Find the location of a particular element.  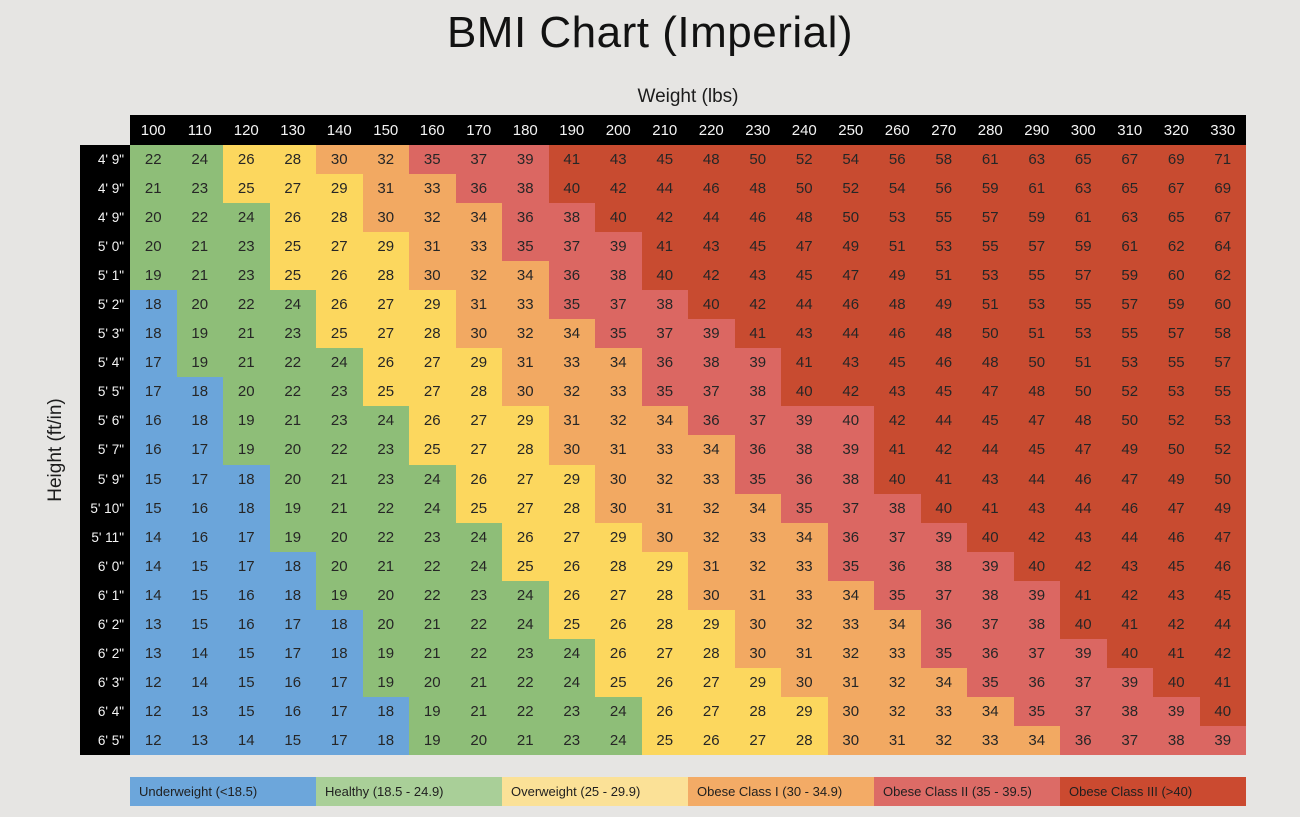

bmi-cell: 51 is located at coordinates (990, 305).